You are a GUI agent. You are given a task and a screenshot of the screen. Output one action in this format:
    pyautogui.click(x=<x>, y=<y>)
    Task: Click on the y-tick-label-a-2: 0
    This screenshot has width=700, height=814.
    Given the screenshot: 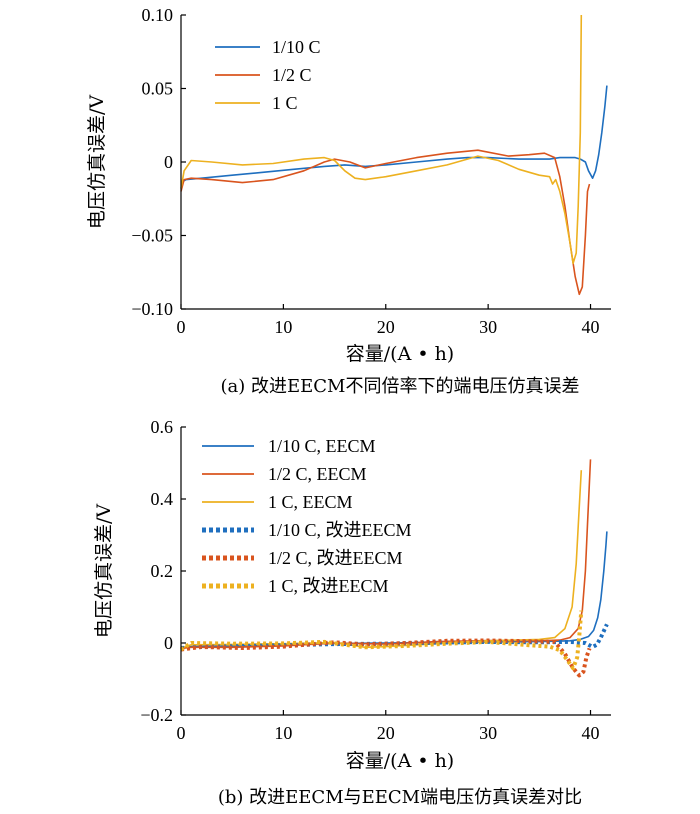 What is the action you would take?
    pyautogui.click(x=168, y=162)
    